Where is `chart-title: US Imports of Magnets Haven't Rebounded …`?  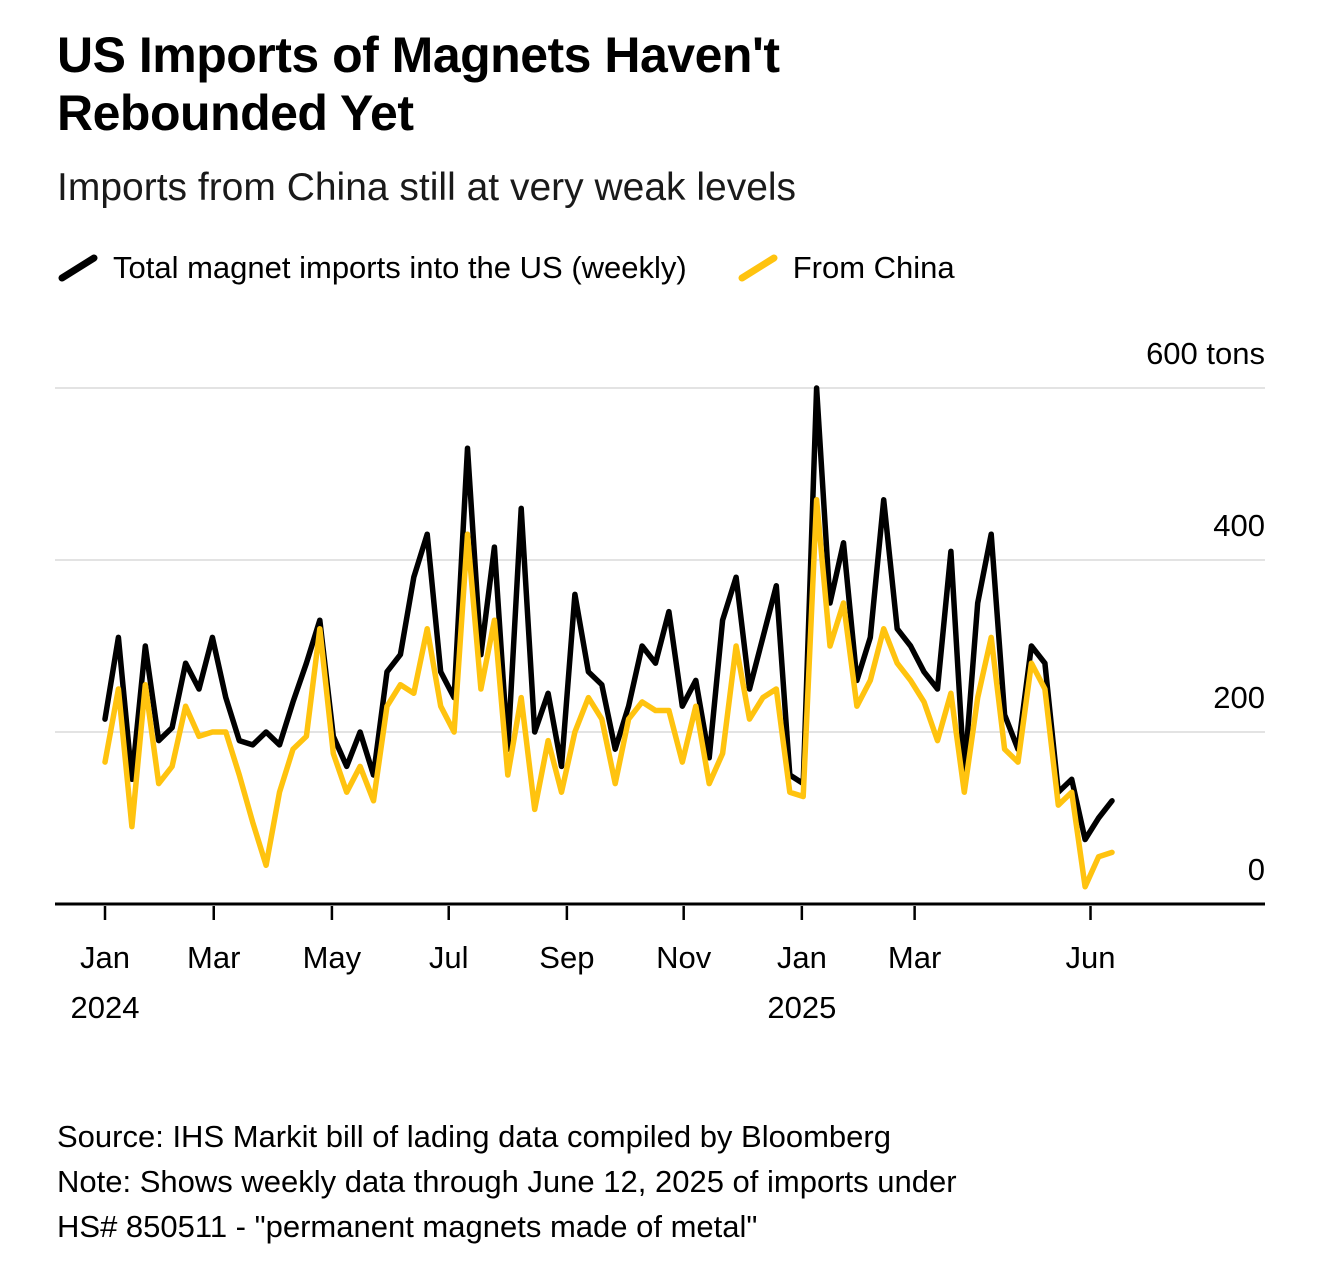
chart-title: US Imports of Magnets Haven't Rebounded … is located at coordinates (418, 84).